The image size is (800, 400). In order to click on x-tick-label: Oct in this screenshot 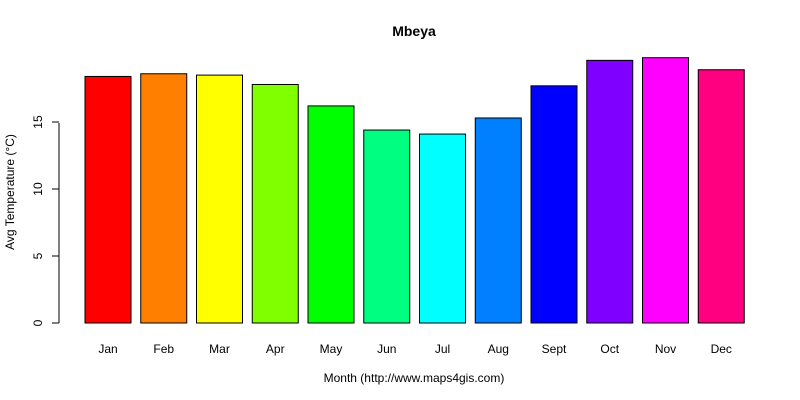, I will do `click(609, 349)`.